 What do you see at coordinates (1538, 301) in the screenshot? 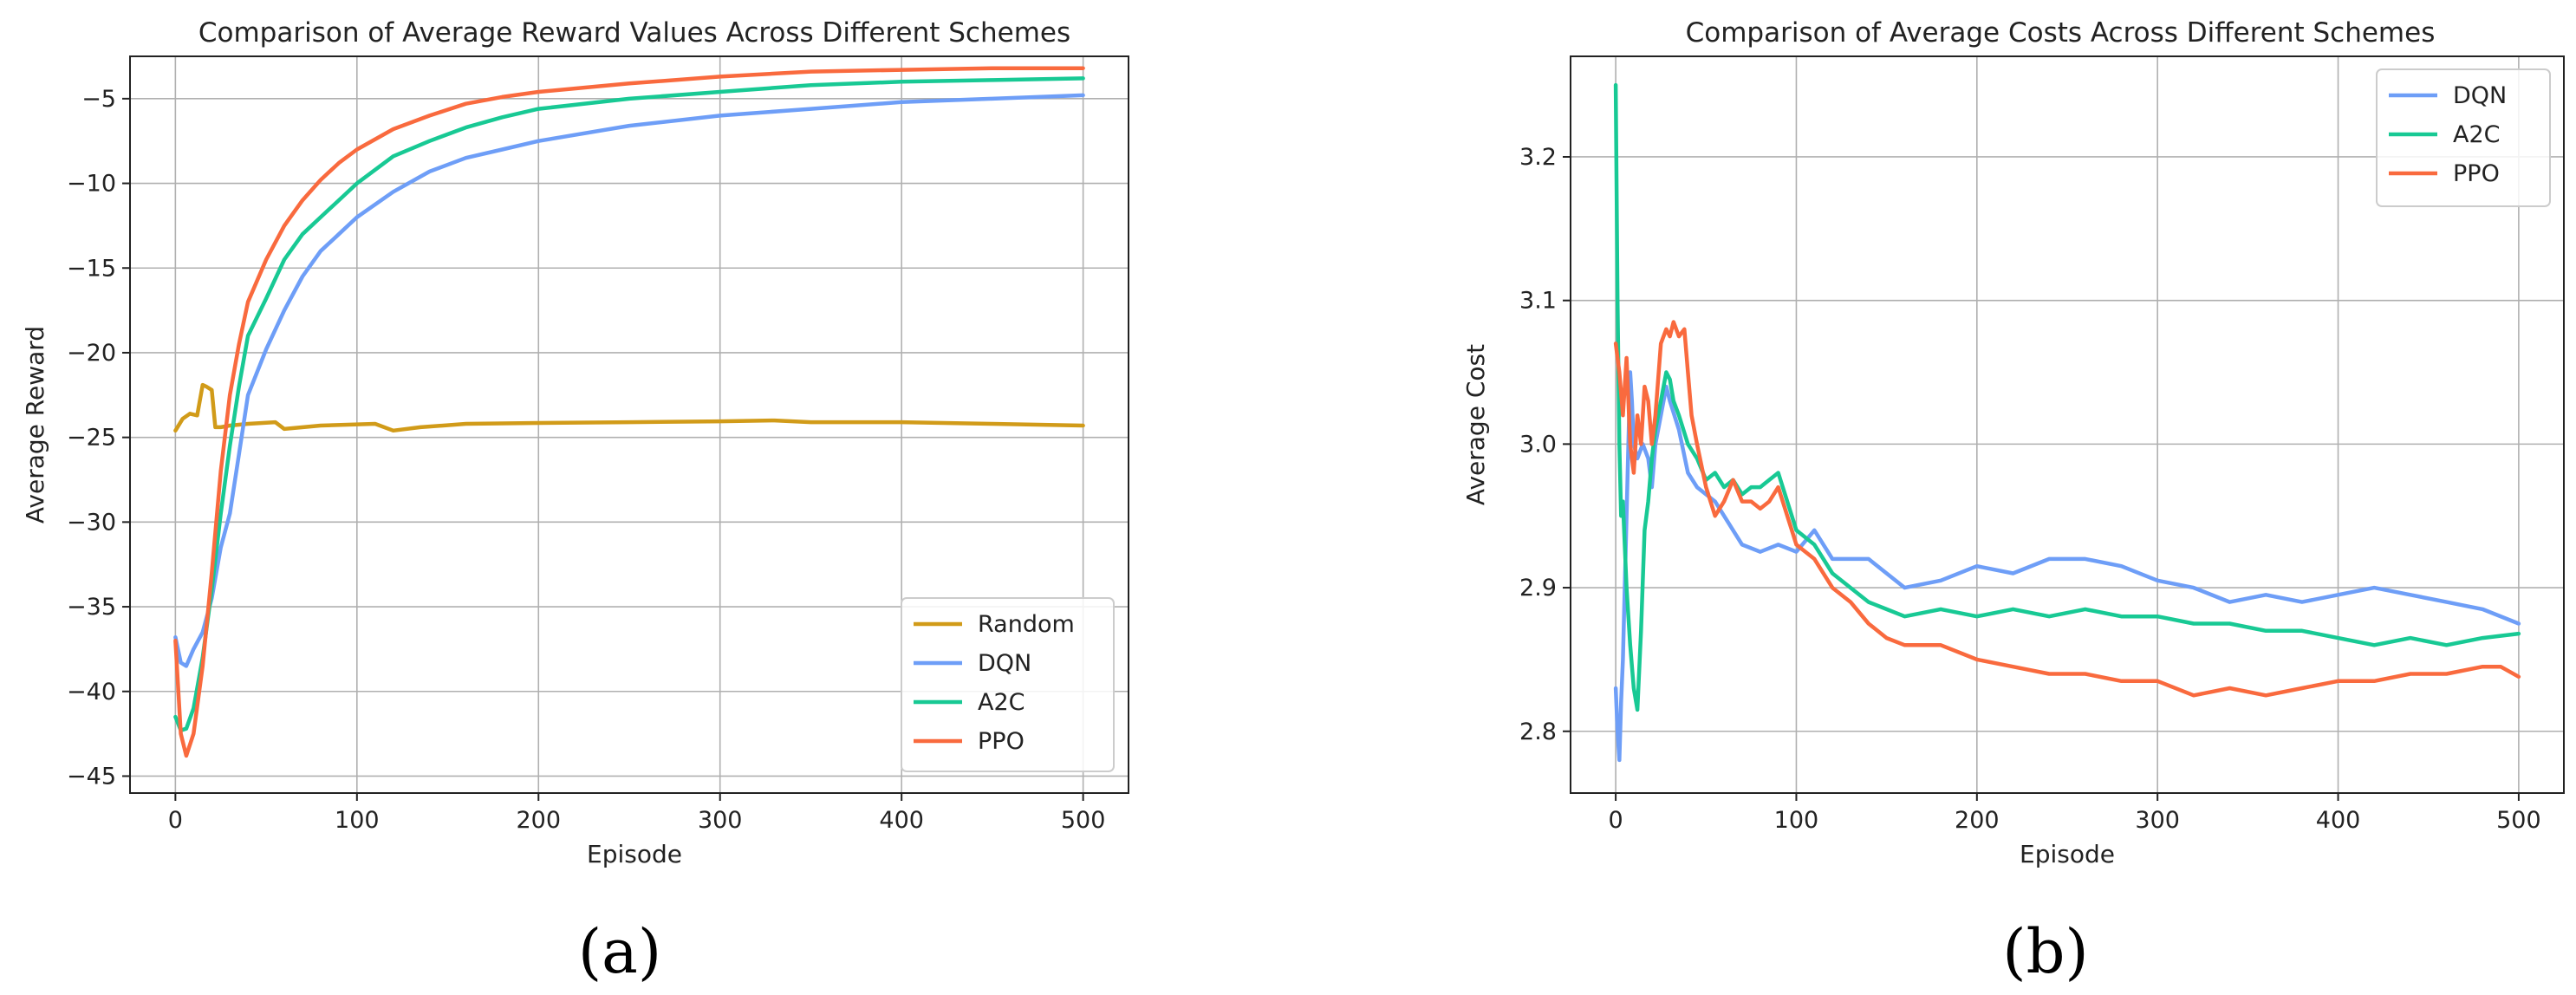
I see `y-tick-label: 3.1` at bounding box center [1538, 301].